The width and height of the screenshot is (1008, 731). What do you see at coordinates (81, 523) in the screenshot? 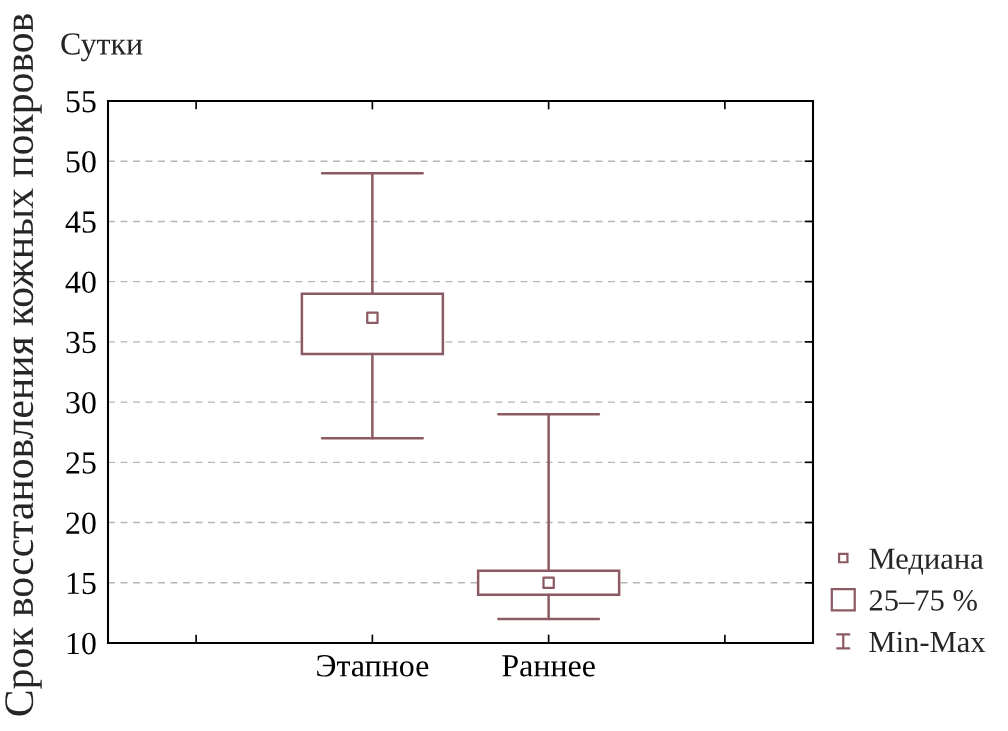
I see `y-tick-label: 20` at bounding box center [81, 523].